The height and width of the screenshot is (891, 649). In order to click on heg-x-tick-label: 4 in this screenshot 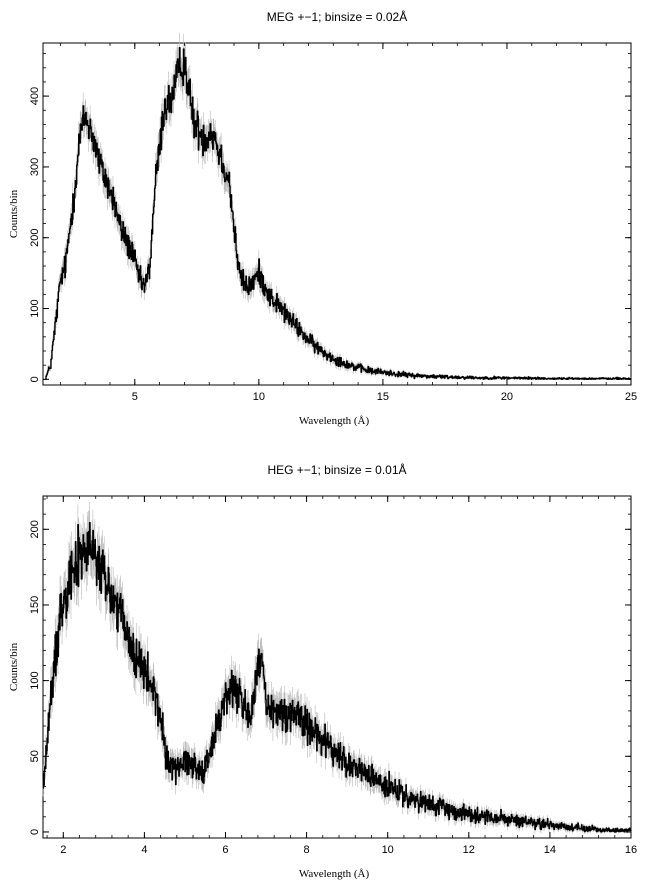, I will do `click(144, 850)`.